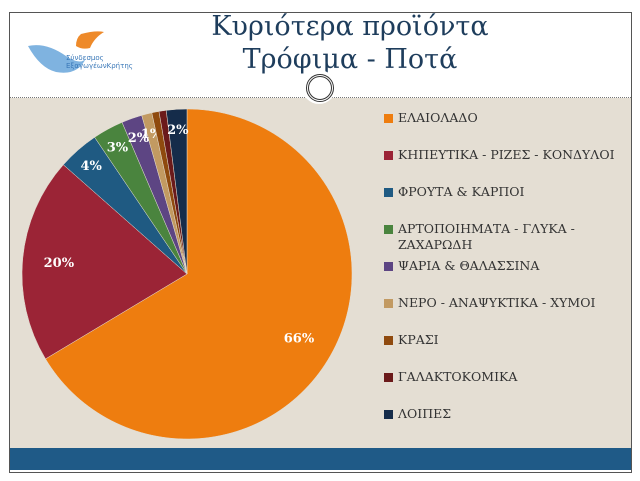 This screenshot has width=640, height=481. I want to click on page-title: Κυριότερα προϊόντα Τρόφιμα - Ποτά, so click(350, 43).